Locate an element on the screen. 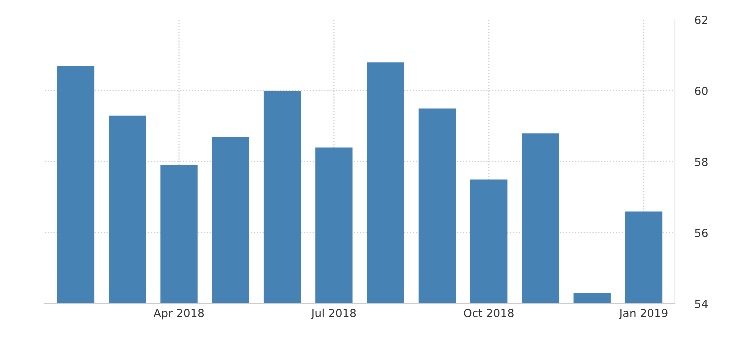  y-tick-label: 54 is located at coordinates (701, 304).